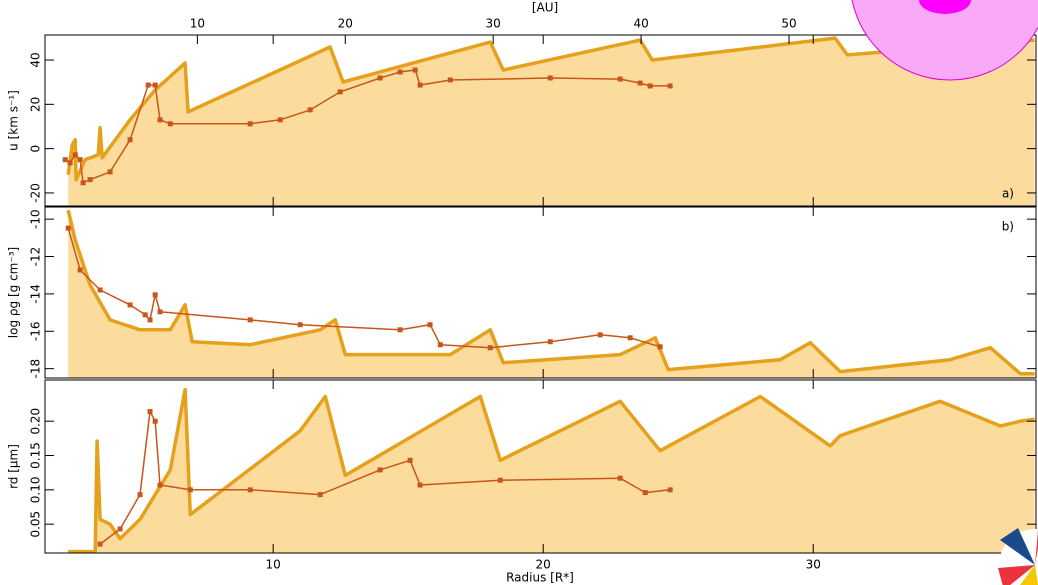  Describe the element at coordinates (640, 24) in the screenshot. I see `x2-tick-label: 40` at that location.